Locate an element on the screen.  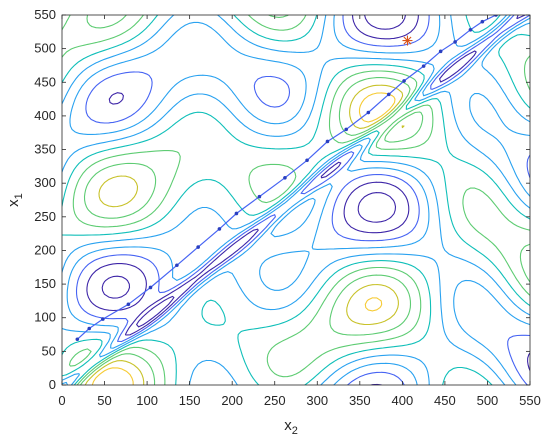
y-tick-label: 250 is located at coordinates (45, 216).